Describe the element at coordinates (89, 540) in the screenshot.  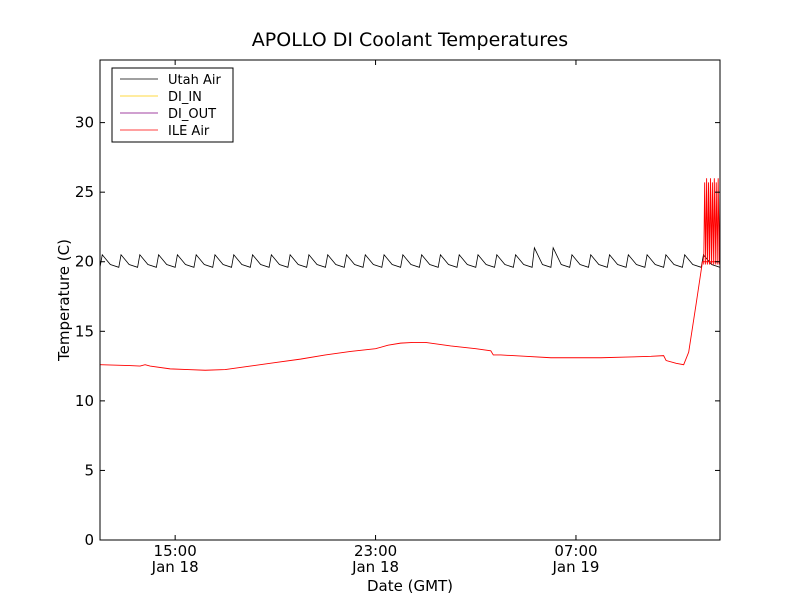
I see `y-tick-label: 0` at that location.